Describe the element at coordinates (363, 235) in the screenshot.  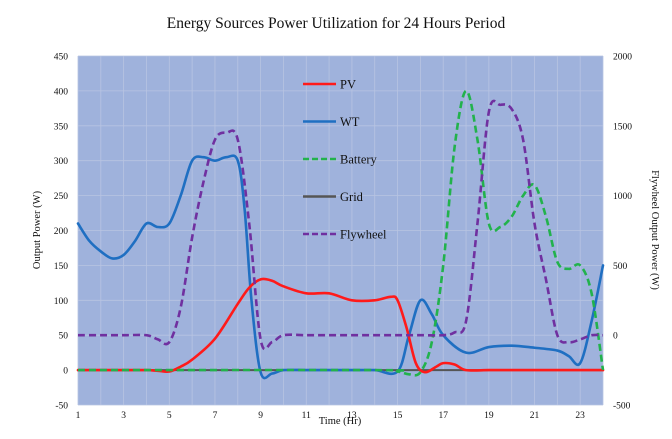
I see `legend-label-flywheel: Flywheel` at that location.